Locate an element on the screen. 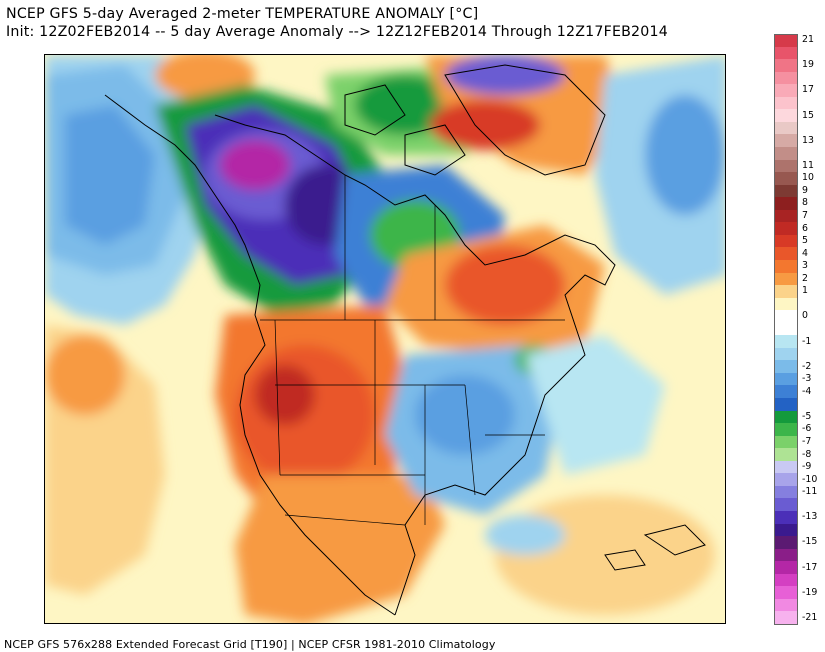  legend-label: -13 is located at coordinates (810, 517).